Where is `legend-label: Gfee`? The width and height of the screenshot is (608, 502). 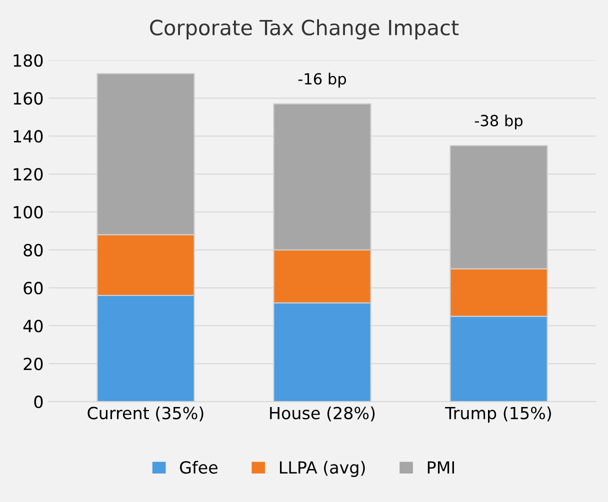
legend-label: Gfee is located at coordinates (199, 467).